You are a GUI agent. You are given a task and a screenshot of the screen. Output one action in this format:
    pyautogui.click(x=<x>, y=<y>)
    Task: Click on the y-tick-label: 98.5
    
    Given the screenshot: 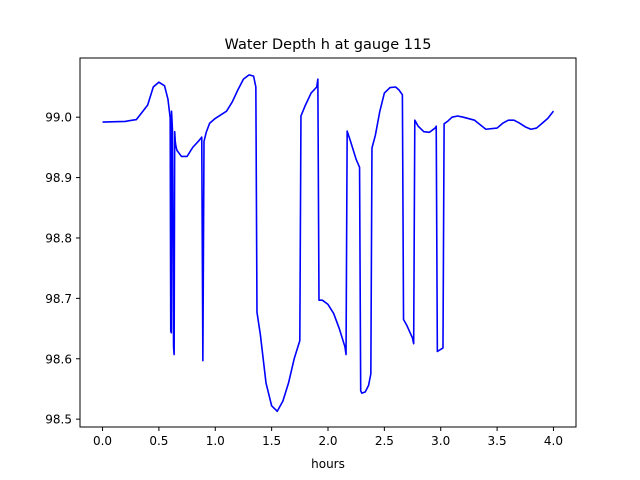 What is the action you would take?
    pyautogui.click(x=58, y=420)
    